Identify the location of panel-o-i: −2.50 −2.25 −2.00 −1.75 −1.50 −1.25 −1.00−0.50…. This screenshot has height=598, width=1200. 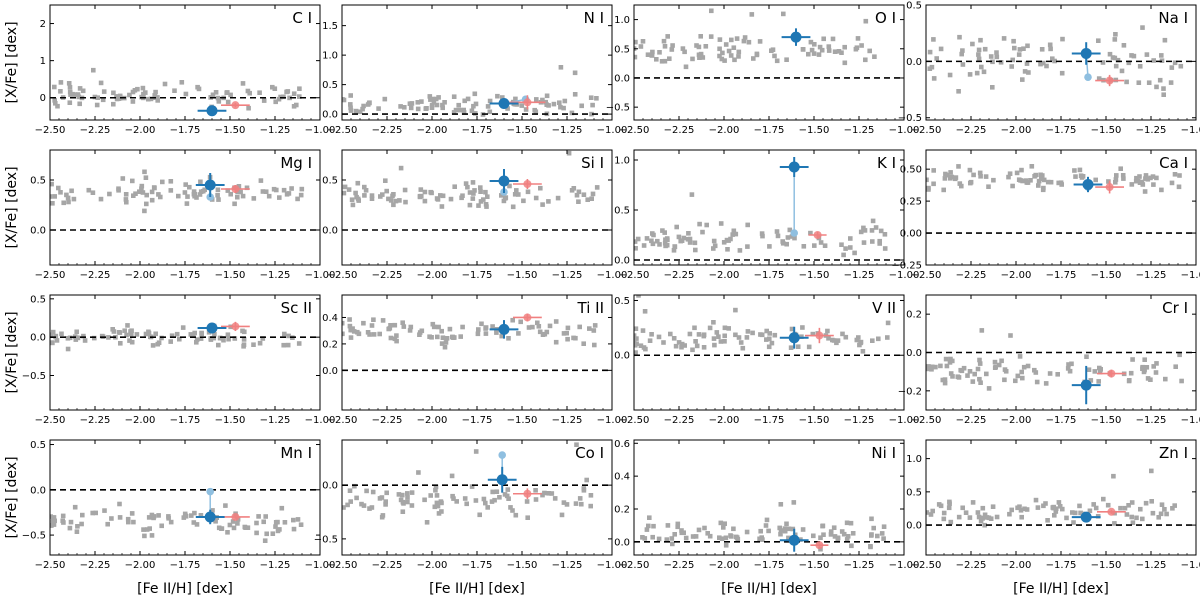
(762, 70).